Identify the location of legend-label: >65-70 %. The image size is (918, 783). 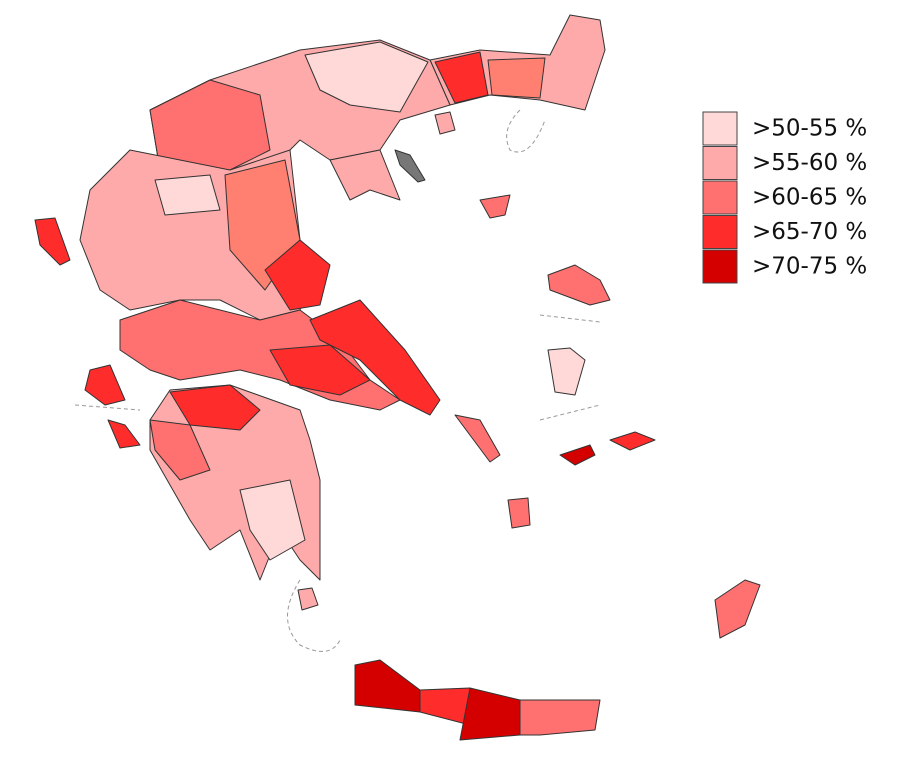
(809, 232).